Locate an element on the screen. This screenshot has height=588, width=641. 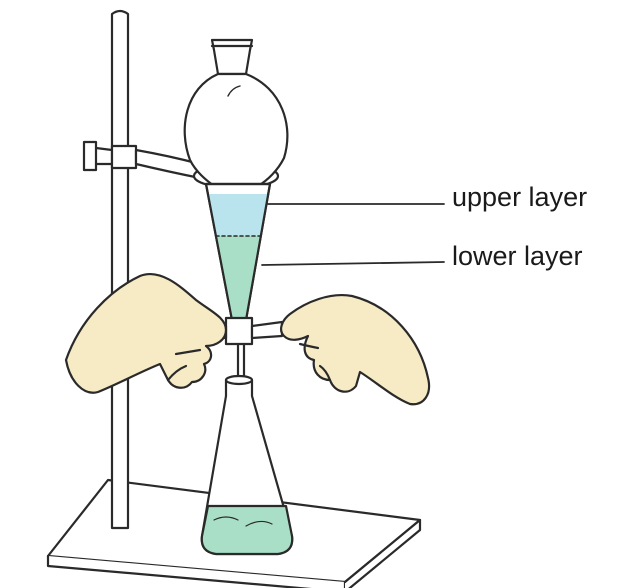
left-hand is located at coordinates (146, 333).